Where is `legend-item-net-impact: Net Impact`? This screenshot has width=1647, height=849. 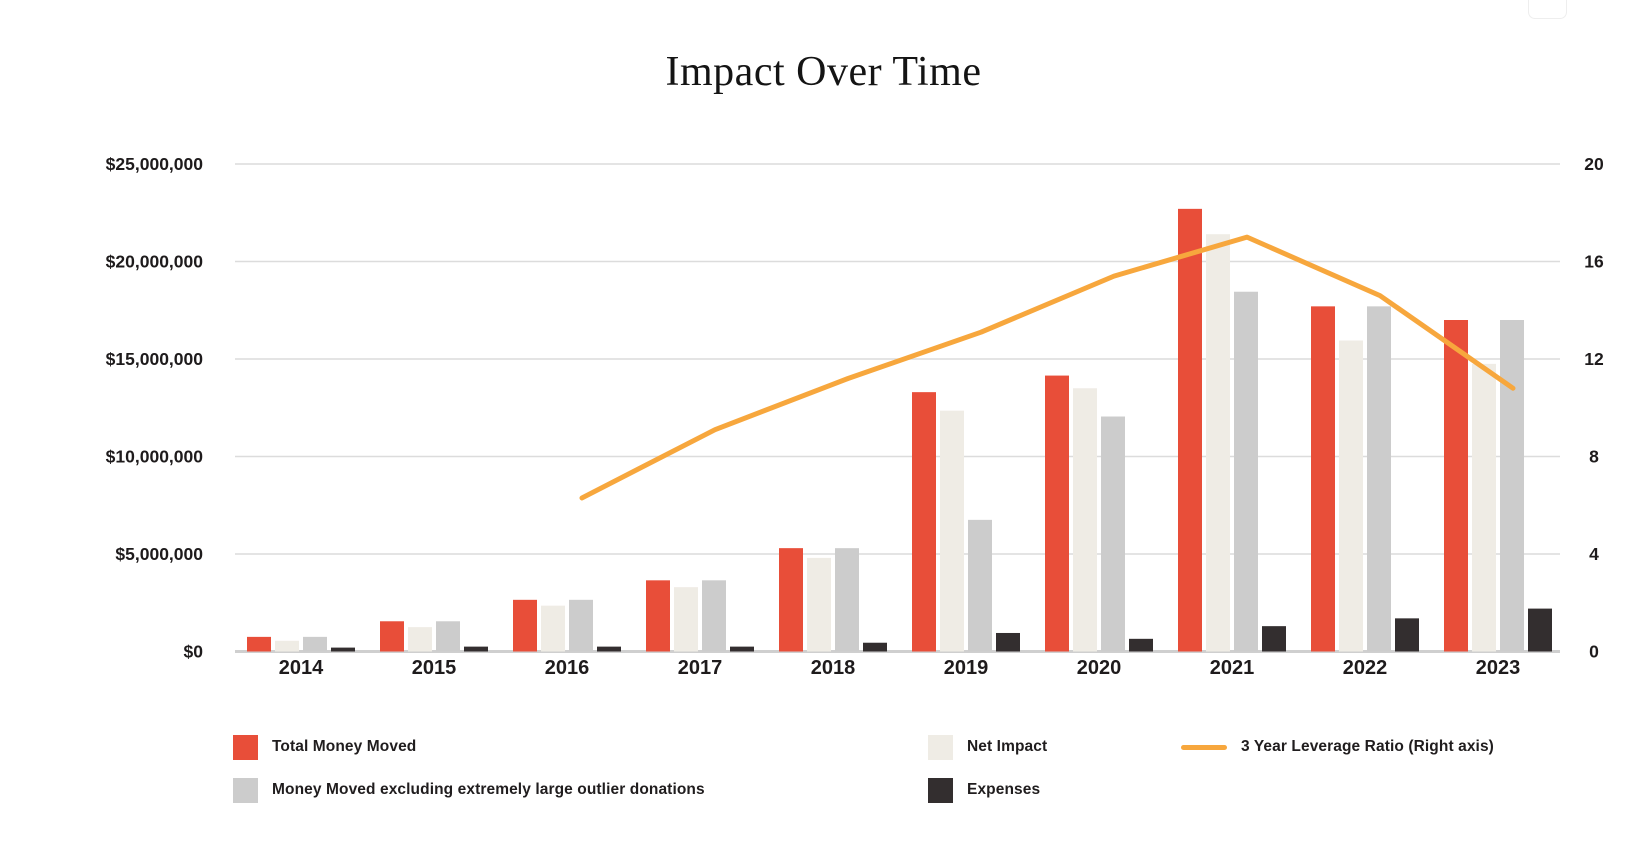
legend-item-net-impact: Net Impact is located at coordinates (987, 747).